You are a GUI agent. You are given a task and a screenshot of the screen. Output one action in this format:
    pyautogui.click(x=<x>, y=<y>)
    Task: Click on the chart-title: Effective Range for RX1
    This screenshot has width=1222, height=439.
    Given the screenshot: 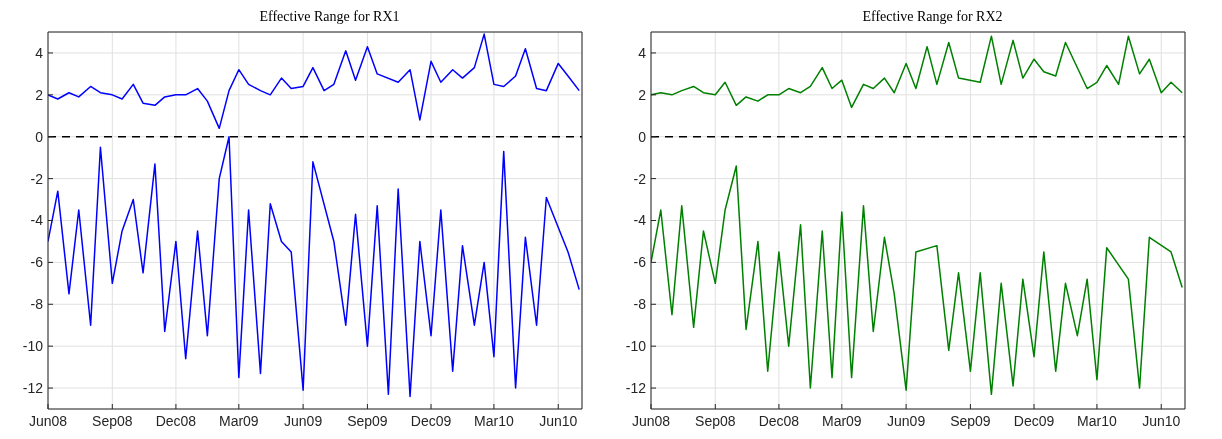 What is the action you would take?
    pyautogui.click(x=329, y=17)
    